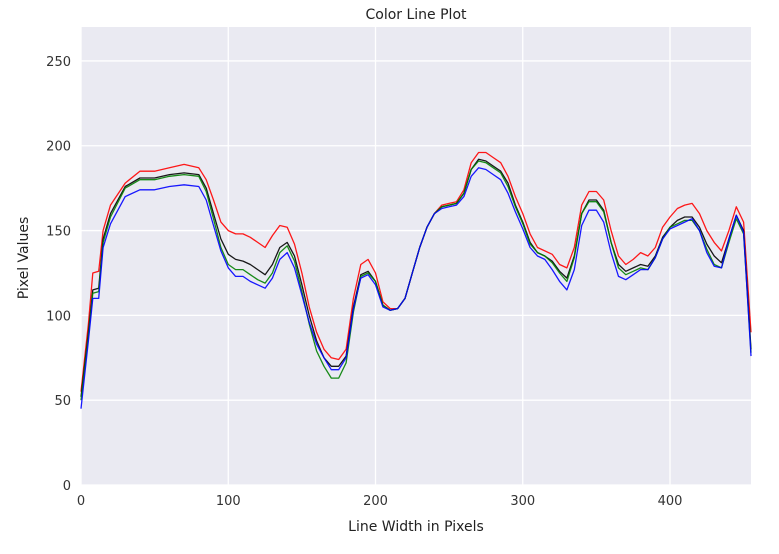 This screenshot has width=779, height=554. Describe the element at coordinates (62, 401) in the screenshot. I see `y-tick-label: 50` at that location.